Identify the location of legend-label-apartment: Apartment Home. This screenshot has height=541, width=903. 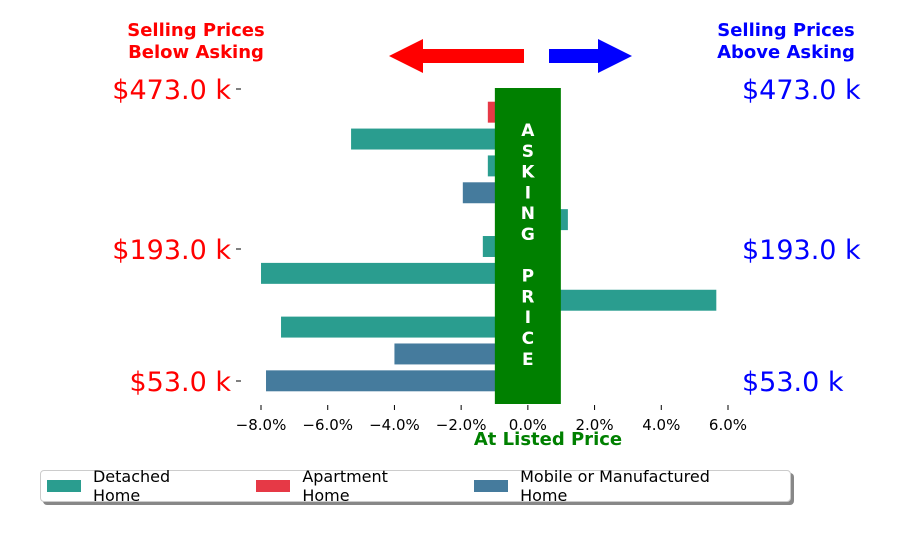
(345, 486).